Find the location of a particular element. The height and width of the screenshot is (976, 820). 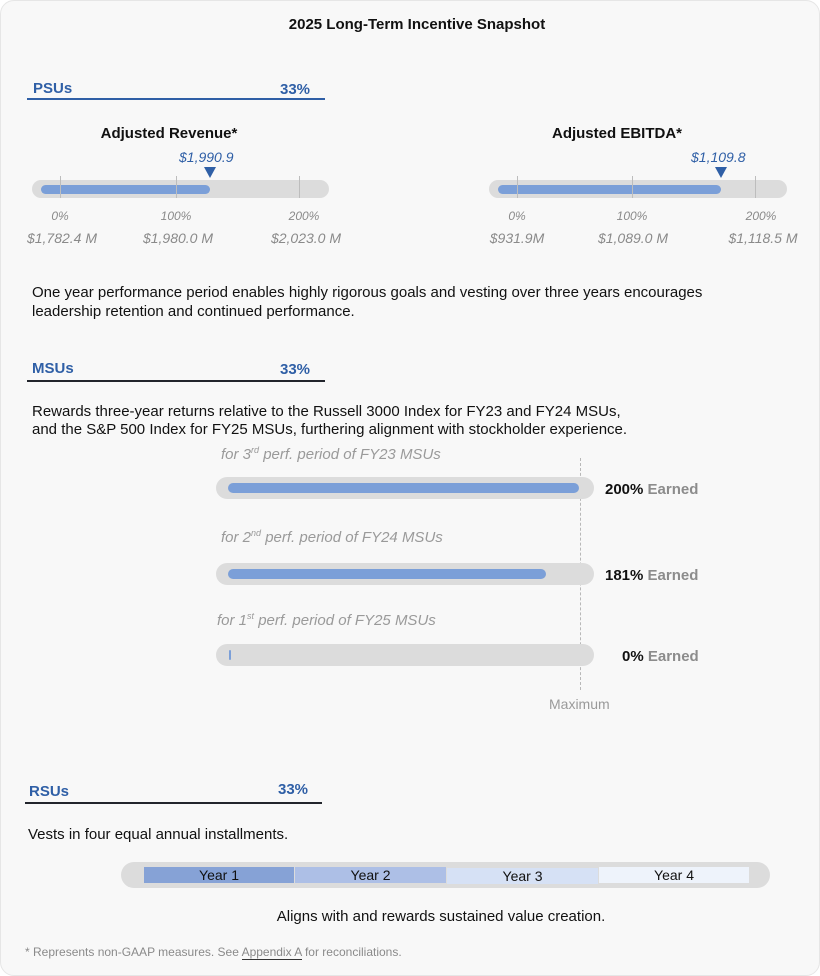

ebitda-tick-value: $931.9M is located at coordinates (517, 238).